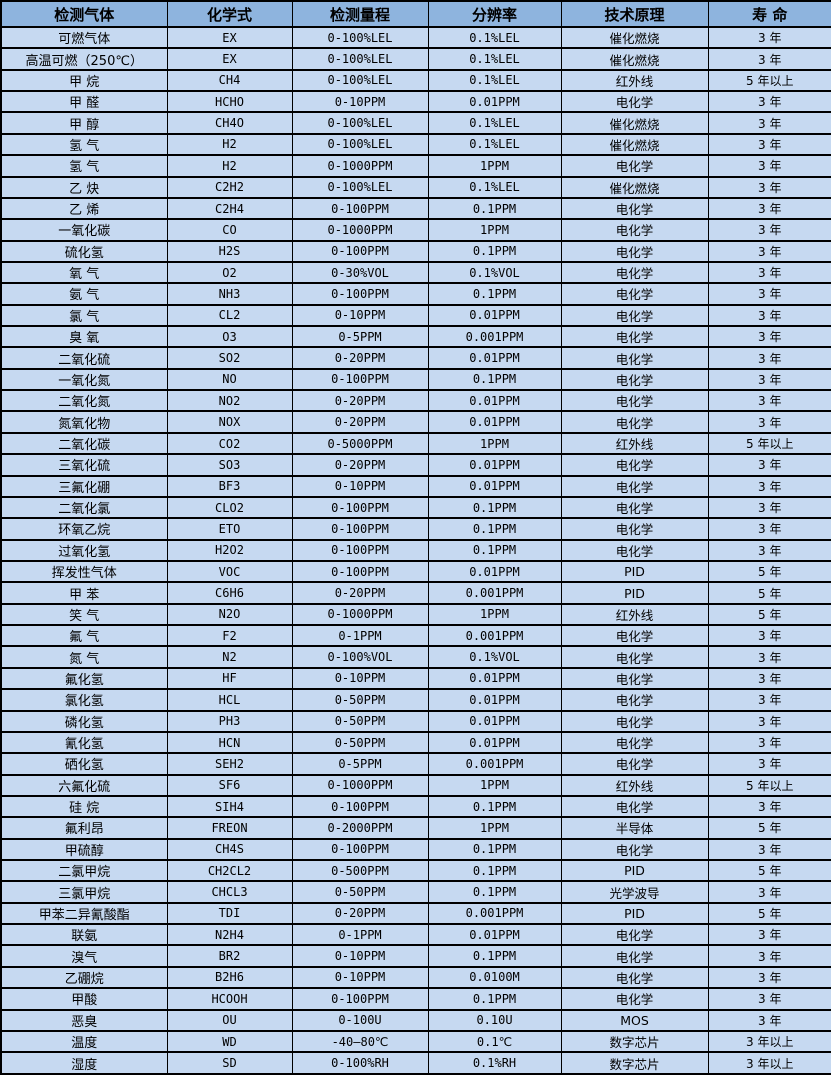 This screenshot has height=1075, width=831. Describe the element at coordinates (229, 806) in the screenshot. I see `table-cell: SIH4` at that location.